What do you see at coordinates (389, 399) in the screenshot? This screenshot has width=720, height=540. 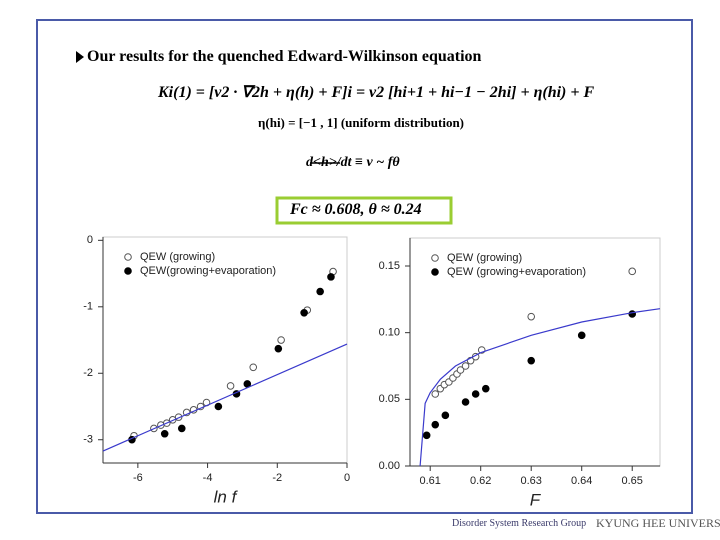 I see `y-tick-label: 0.05` at bounding box center [389, 399].